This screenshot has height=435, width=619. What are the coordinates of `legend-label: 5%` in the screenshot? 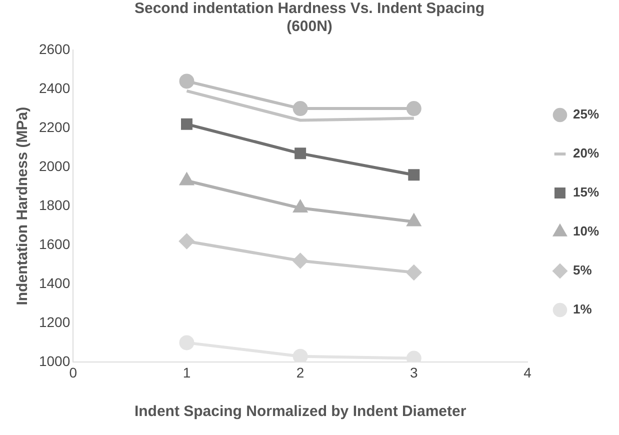 It's located at (582, 270).